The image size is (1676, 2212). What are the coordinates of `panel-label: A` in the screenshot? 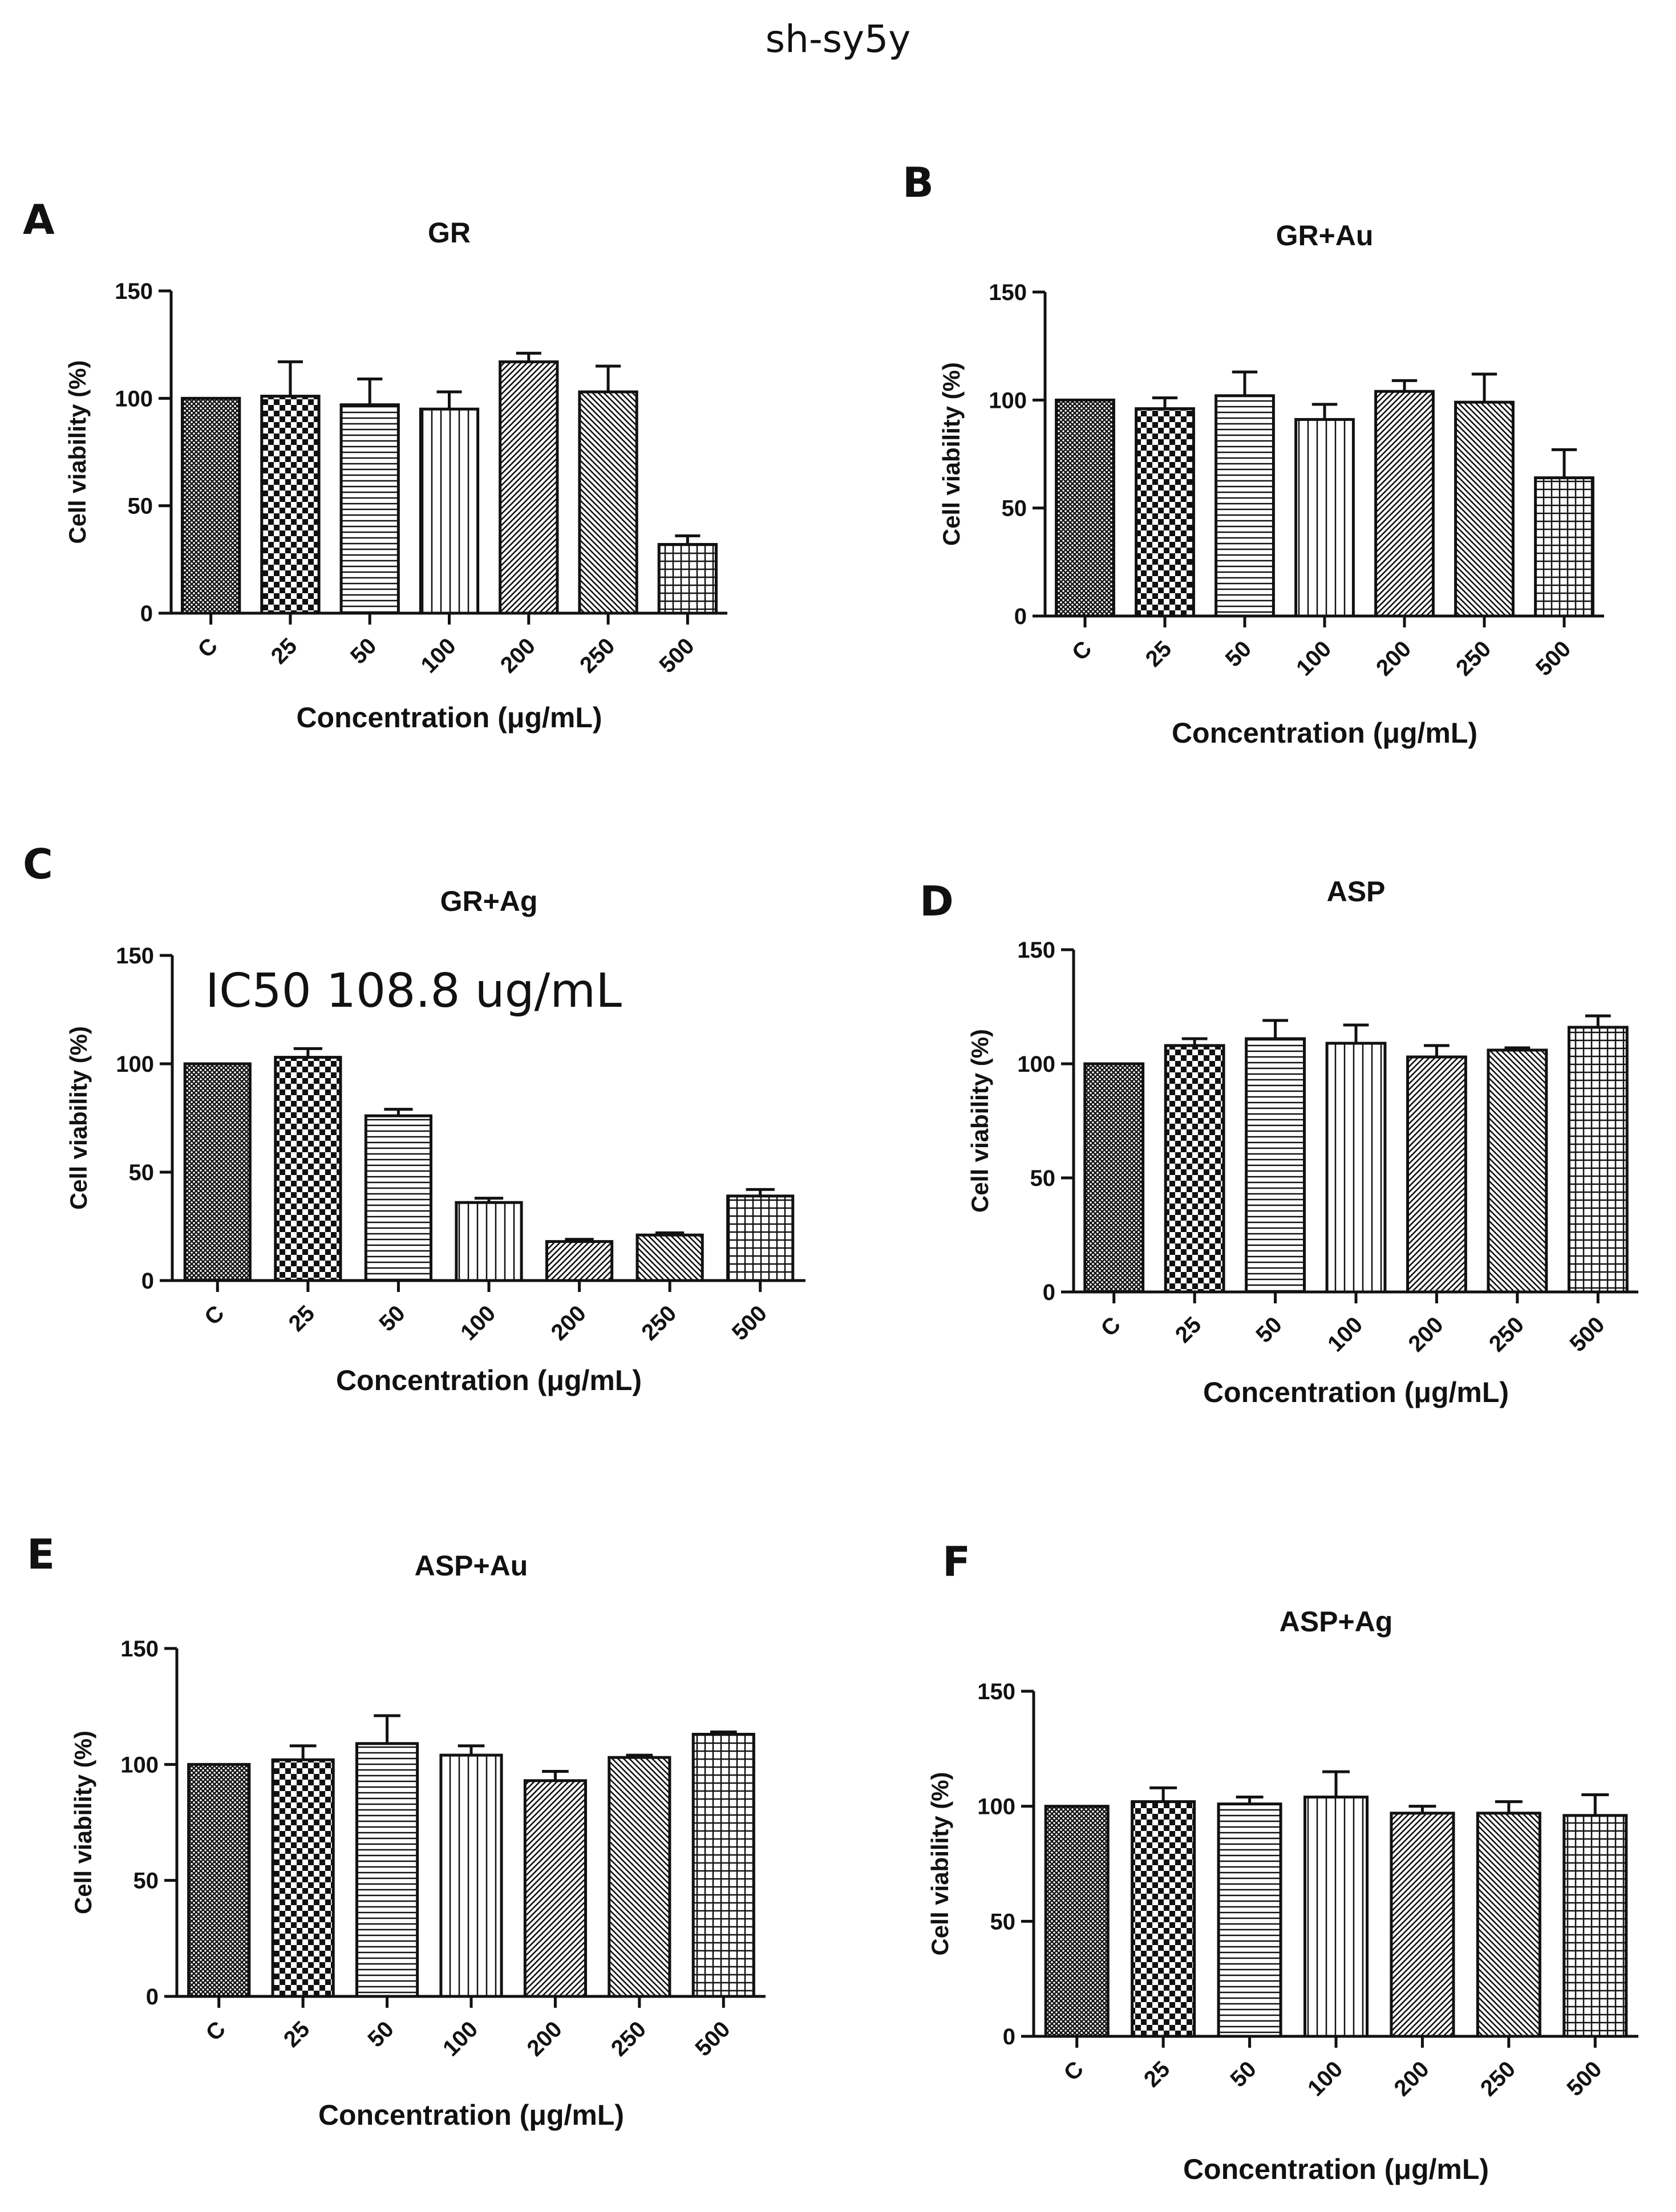 It's located at (39, 220).